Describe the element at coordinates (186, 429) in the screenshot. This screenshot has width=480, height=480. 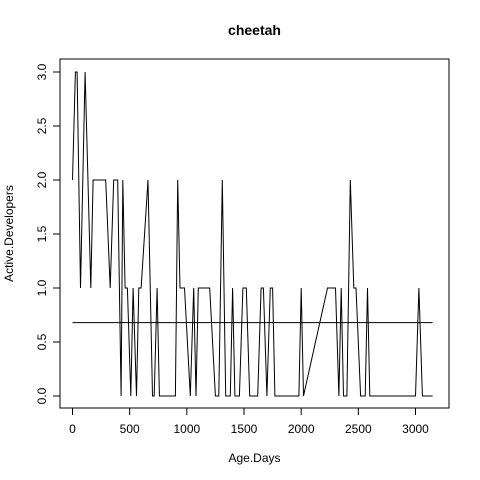
I see `x-tick-label: 1000` at that location.